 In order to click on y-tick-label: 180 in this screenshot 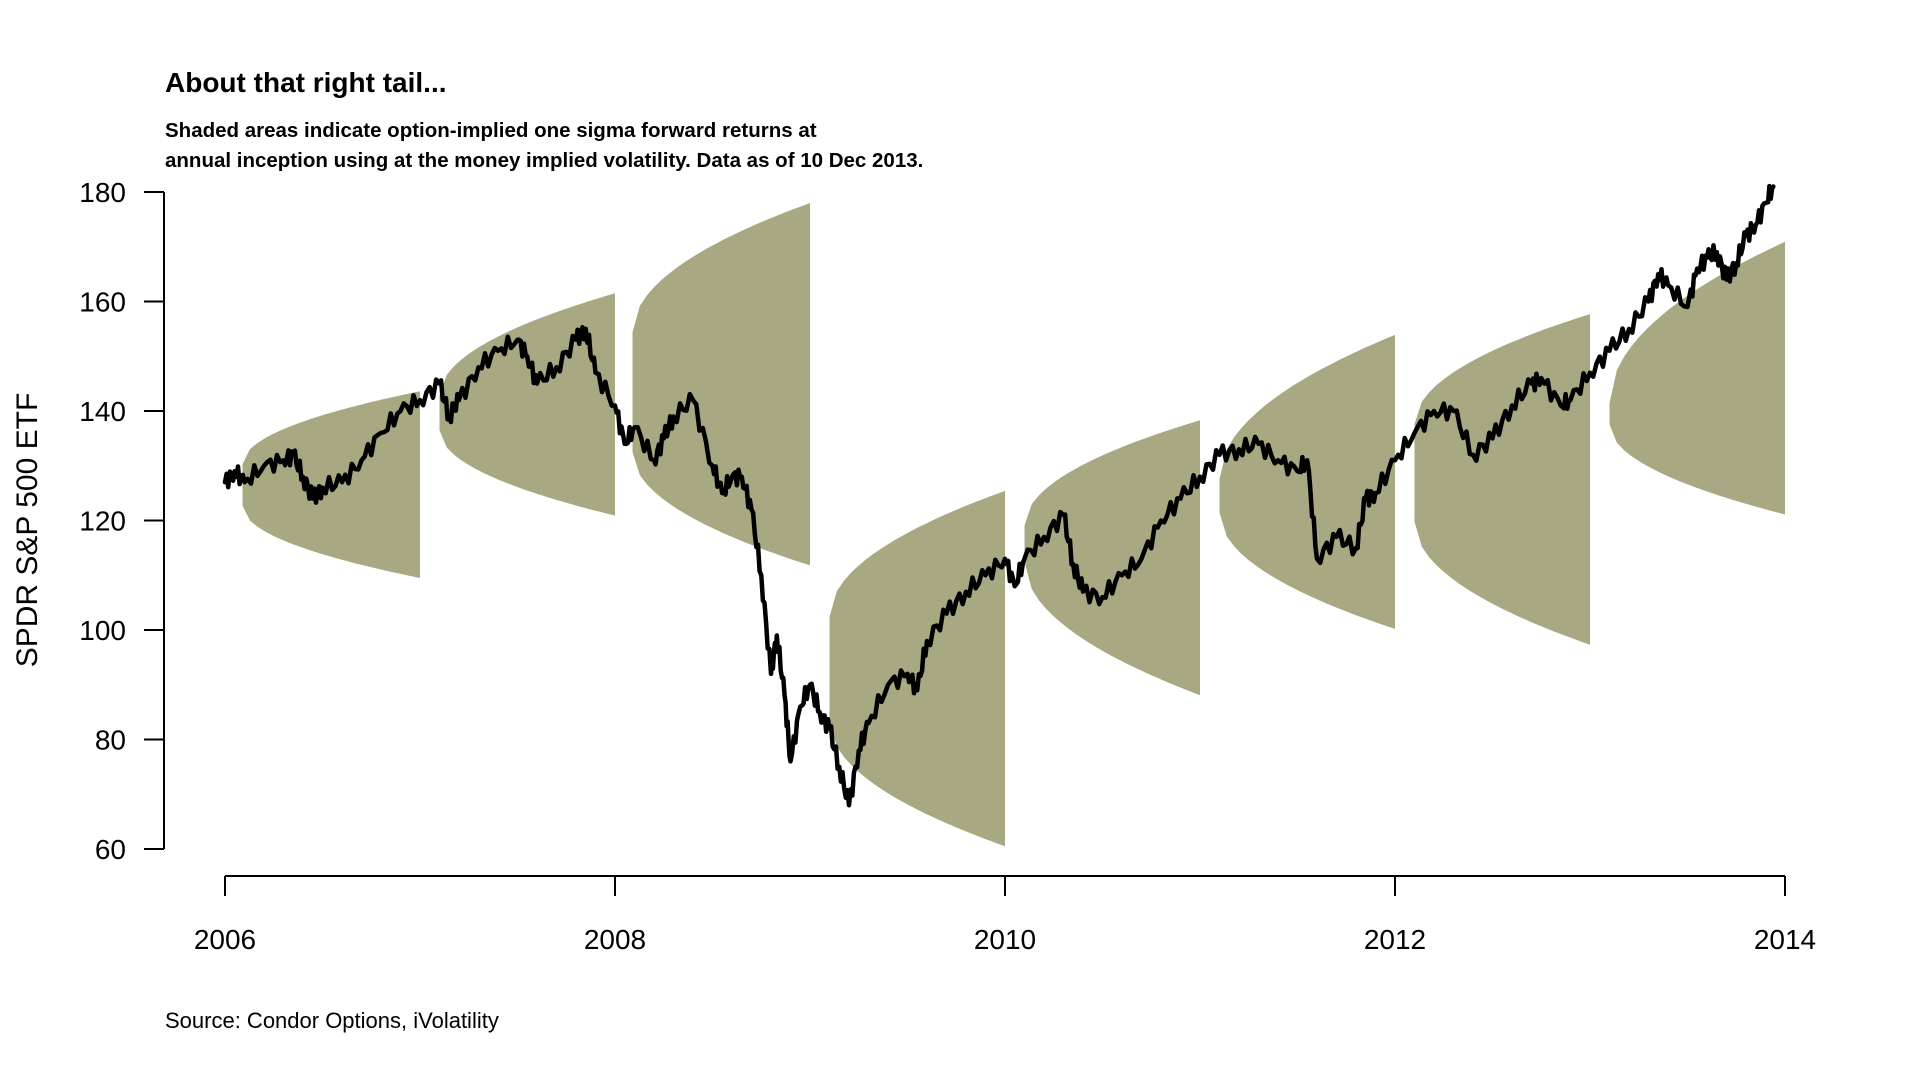, I will do `click(102, 192)`.